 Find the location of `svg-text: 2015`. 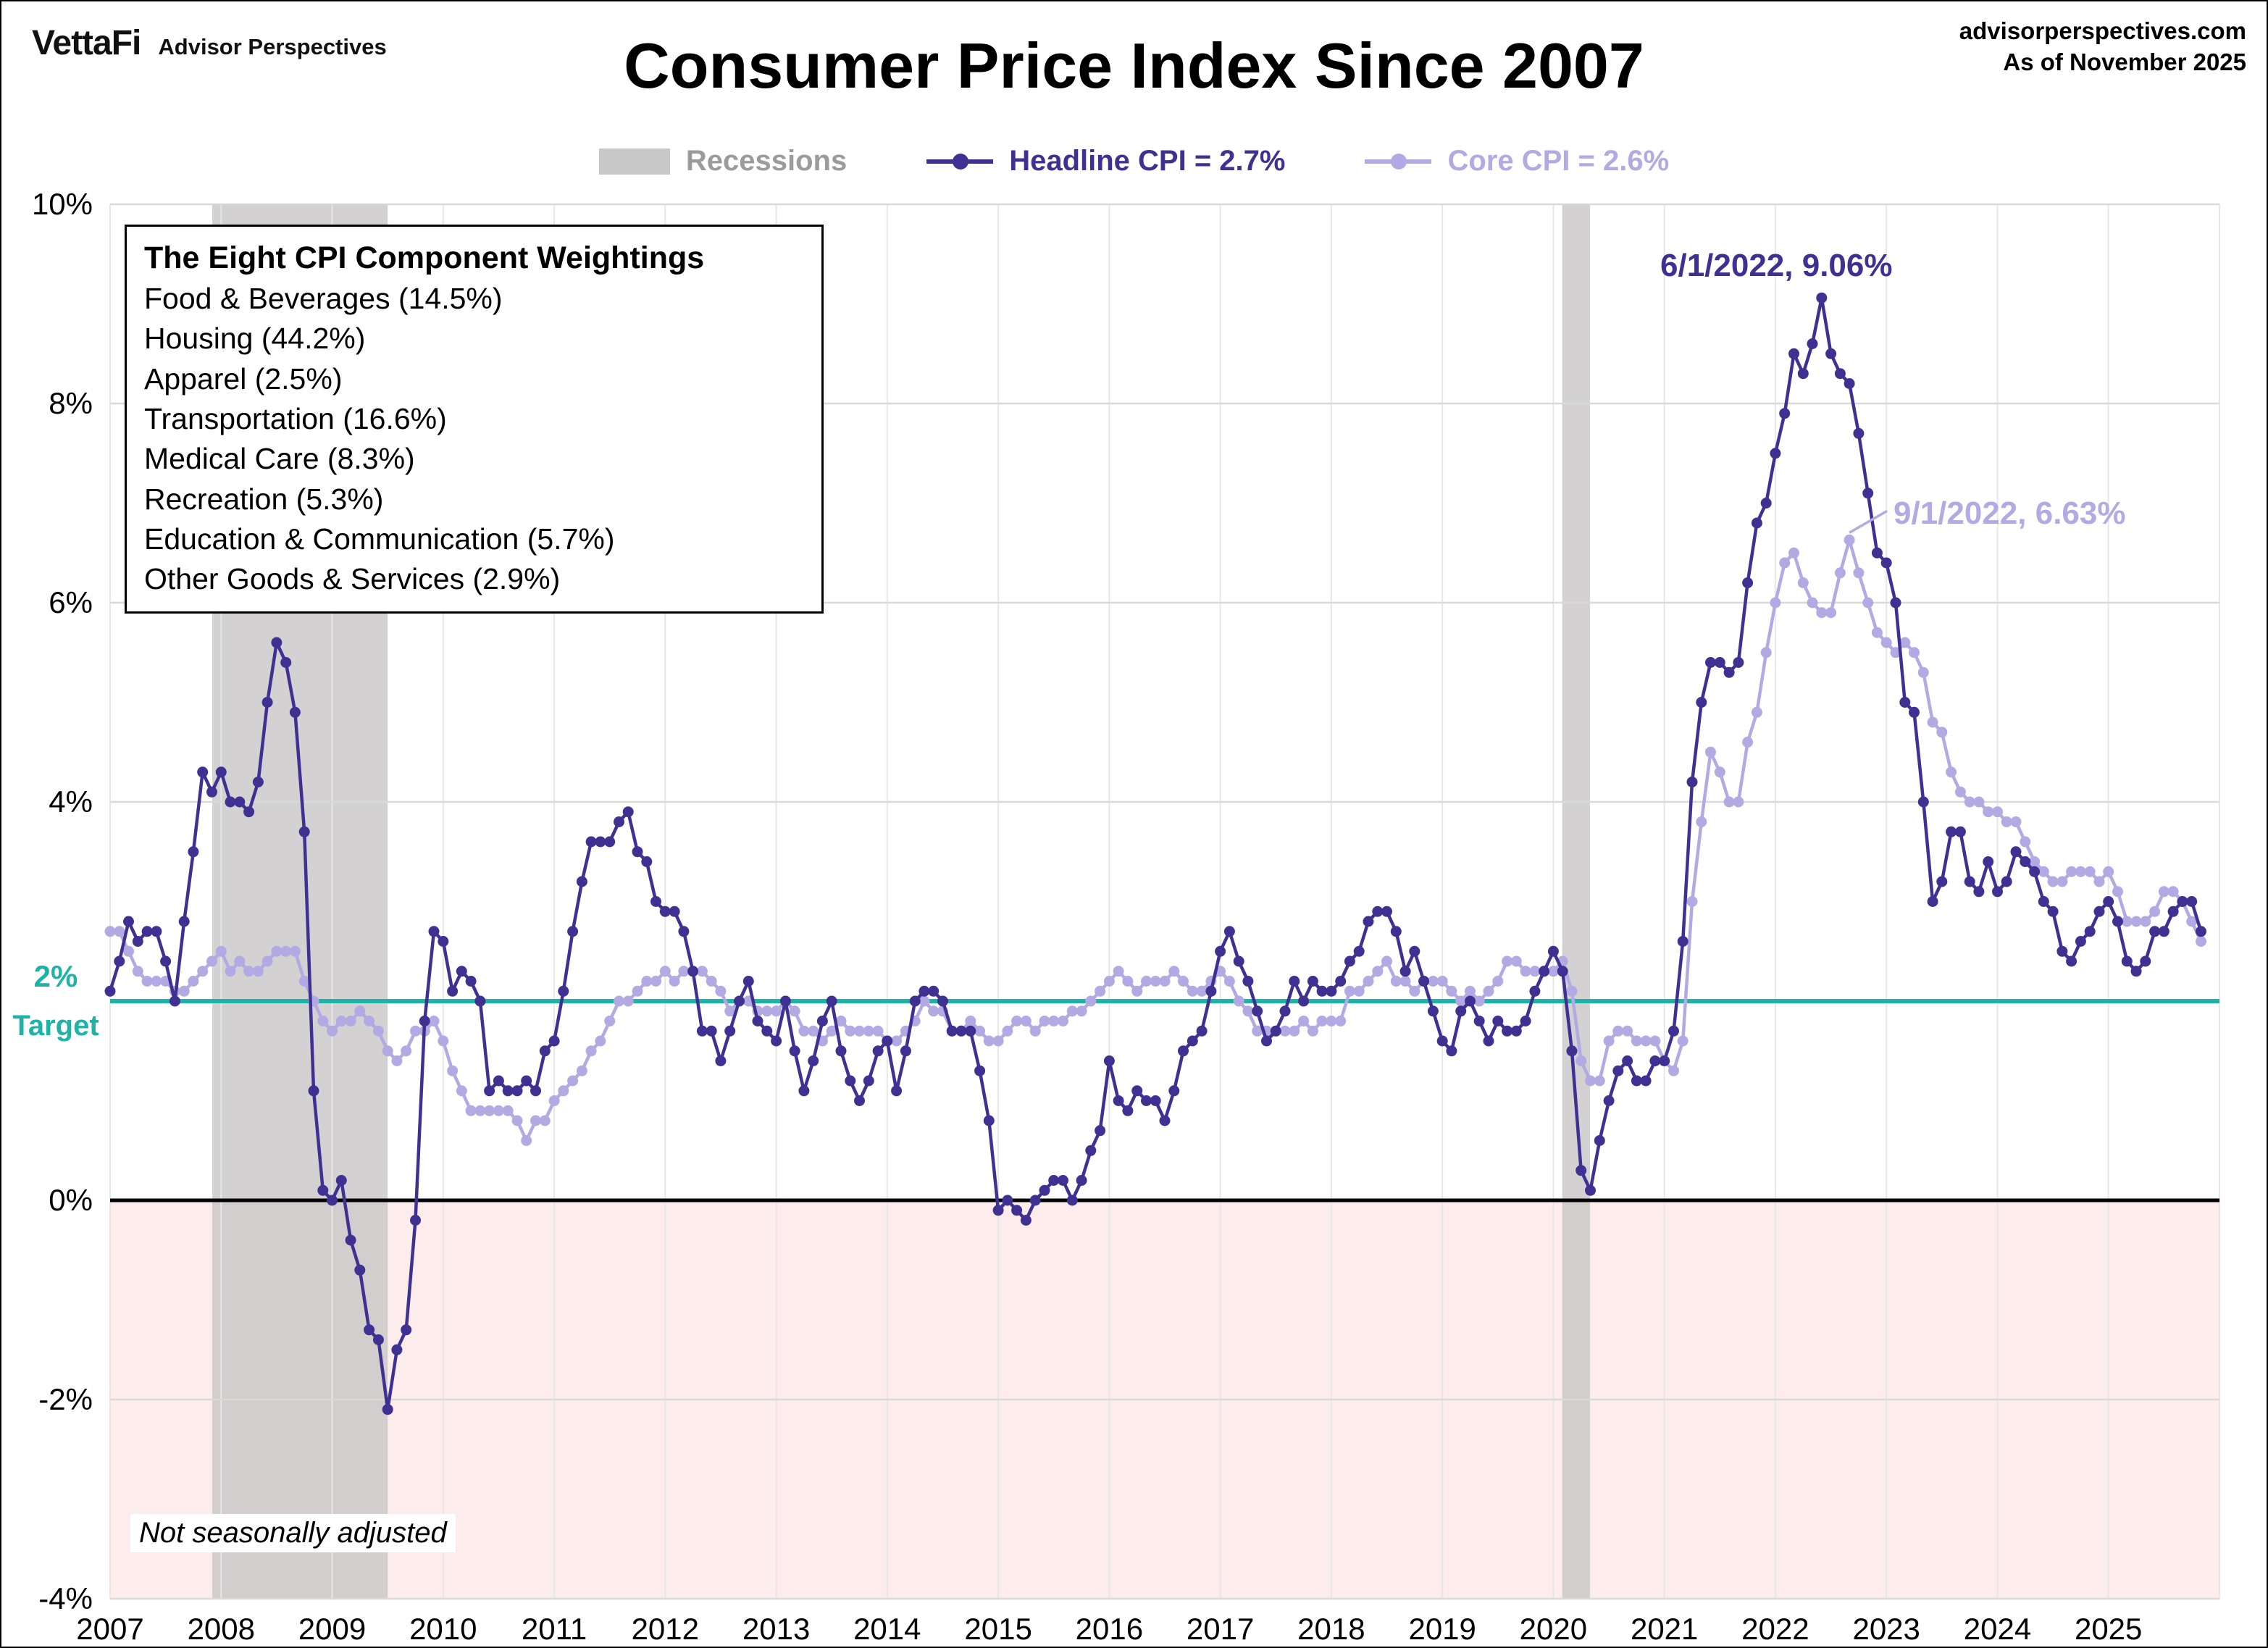

svg-text: 2015 is located at coordinates (998, 1629).